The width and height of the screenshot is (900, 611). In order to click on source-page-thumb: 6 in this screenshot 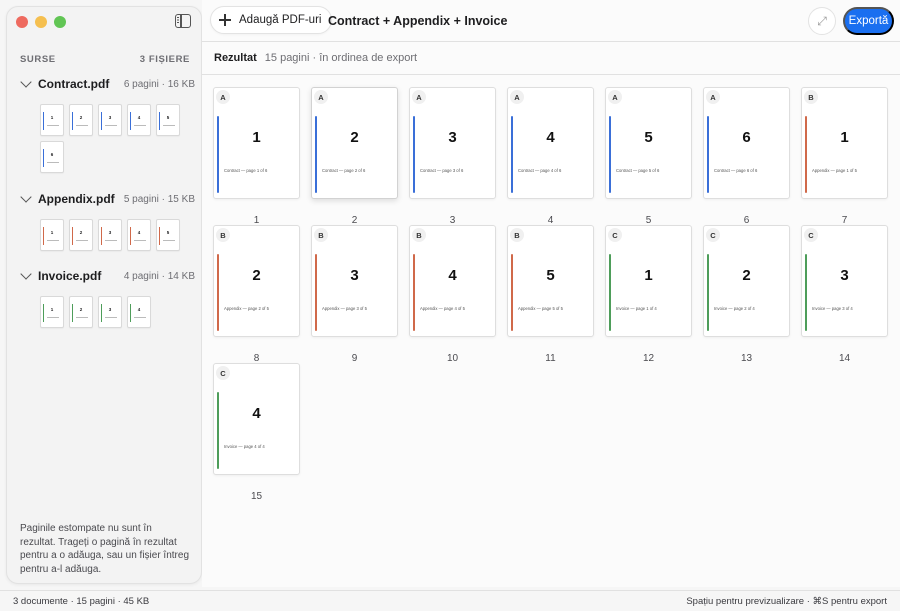, I will do `click(52, 157)`.